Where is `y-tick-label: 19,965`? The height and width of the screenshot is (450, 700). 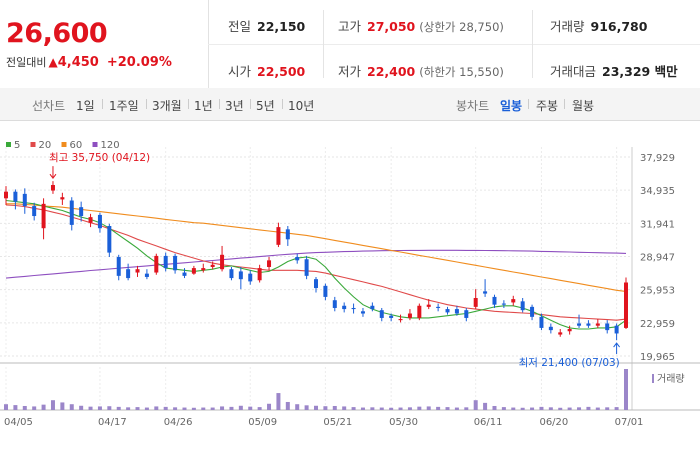
y-tick-label: 19,965 is located at coordinates (657, 357).